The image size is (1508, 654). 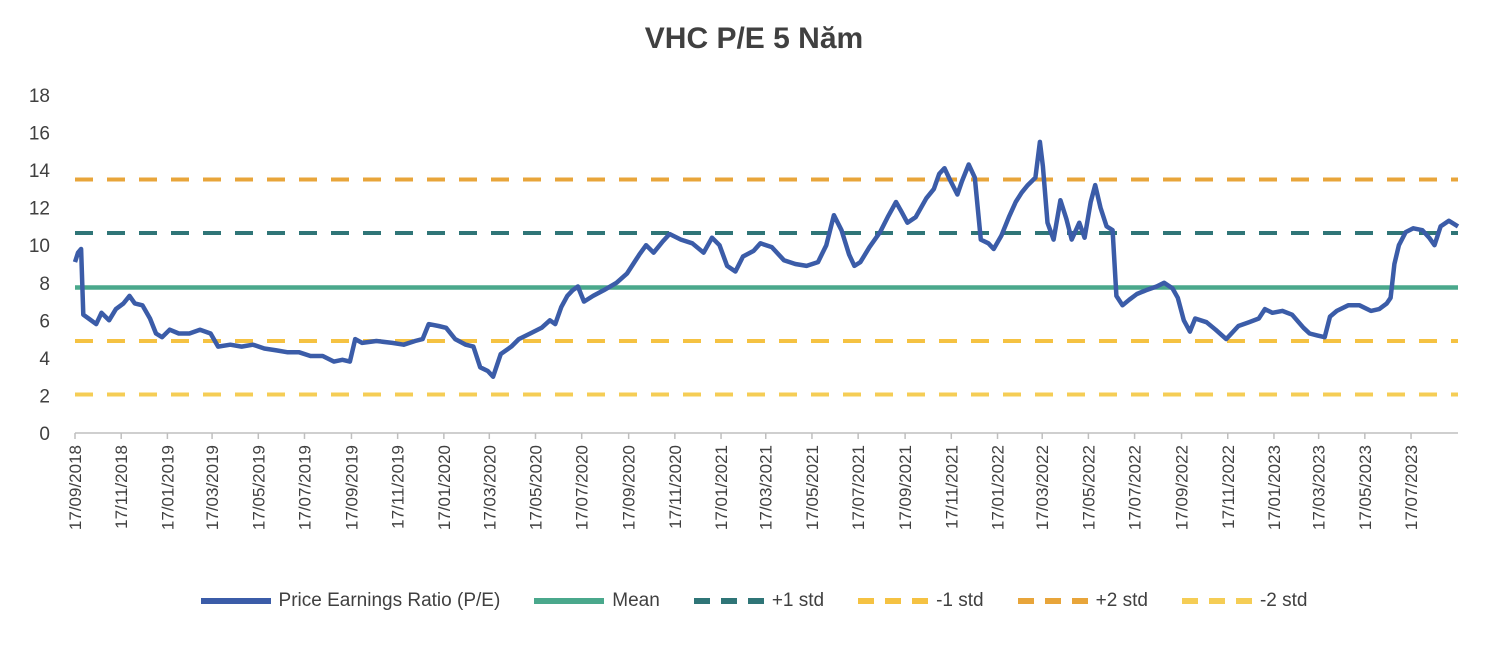 What do you see at coordinates (1042, 487) in the screenshot?
I see `x-tick-label: 17/03/2022` at bounding box center [1042, 487].